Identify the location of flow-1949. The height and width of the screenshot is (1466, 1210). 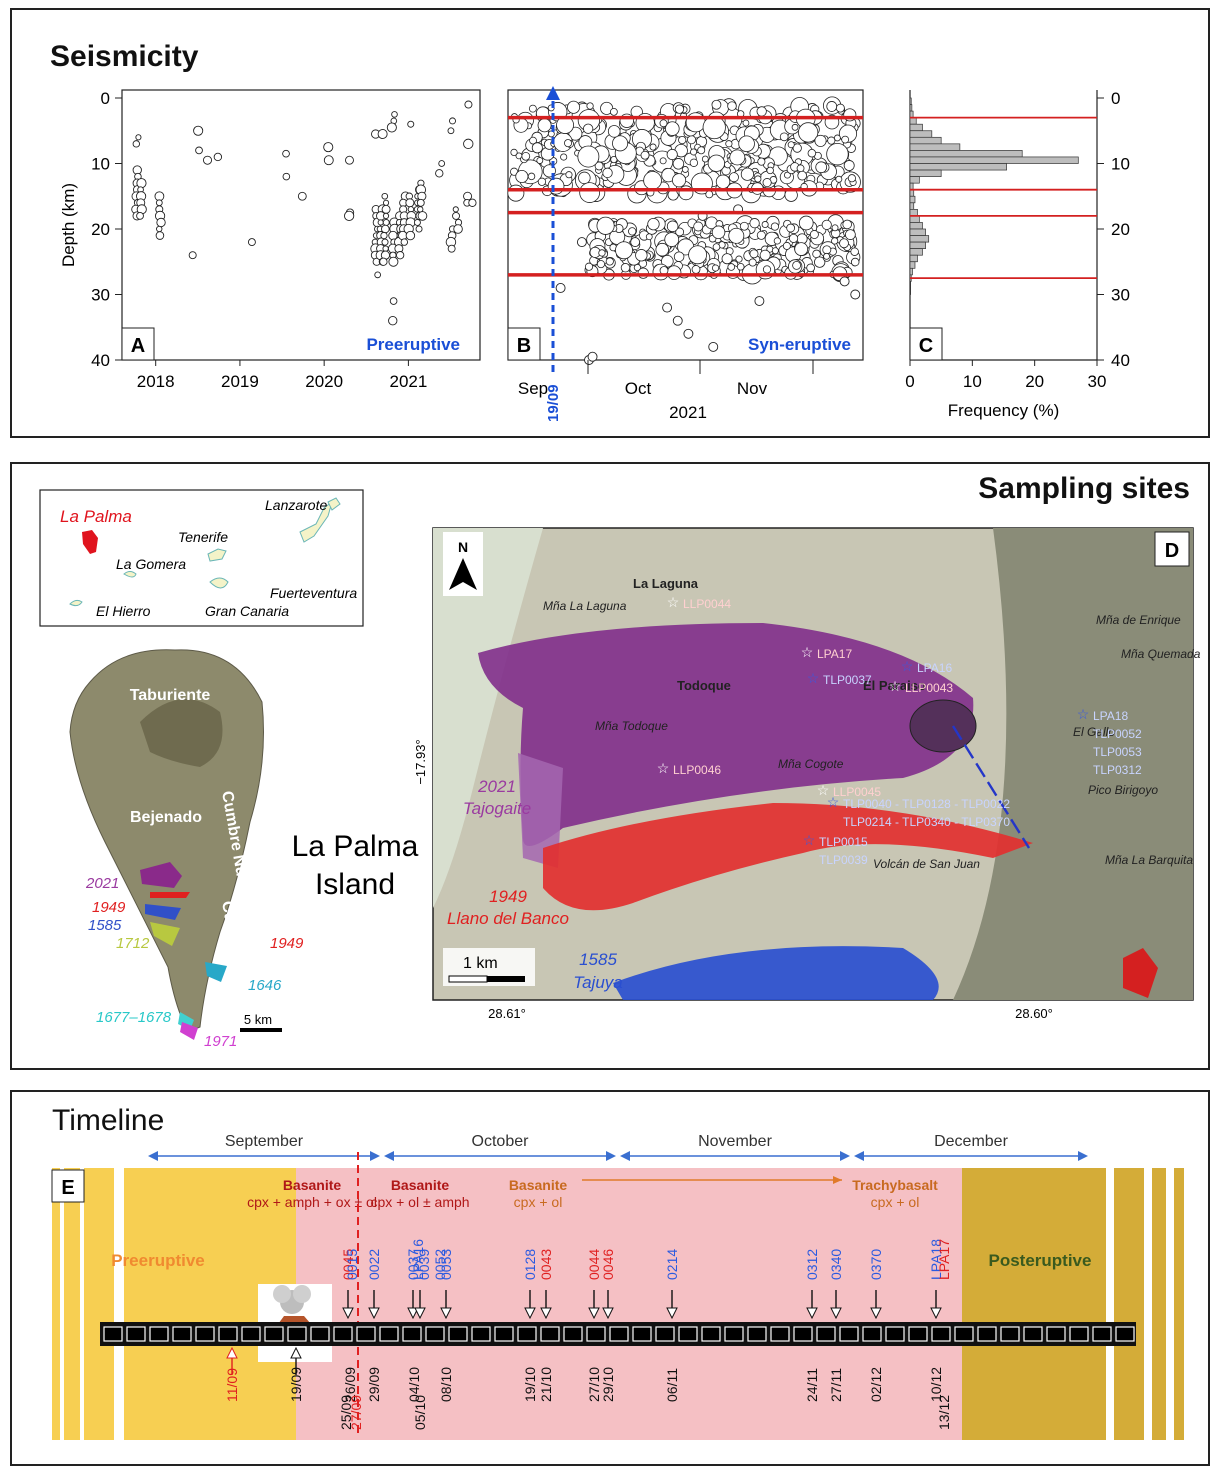
(170, 895).